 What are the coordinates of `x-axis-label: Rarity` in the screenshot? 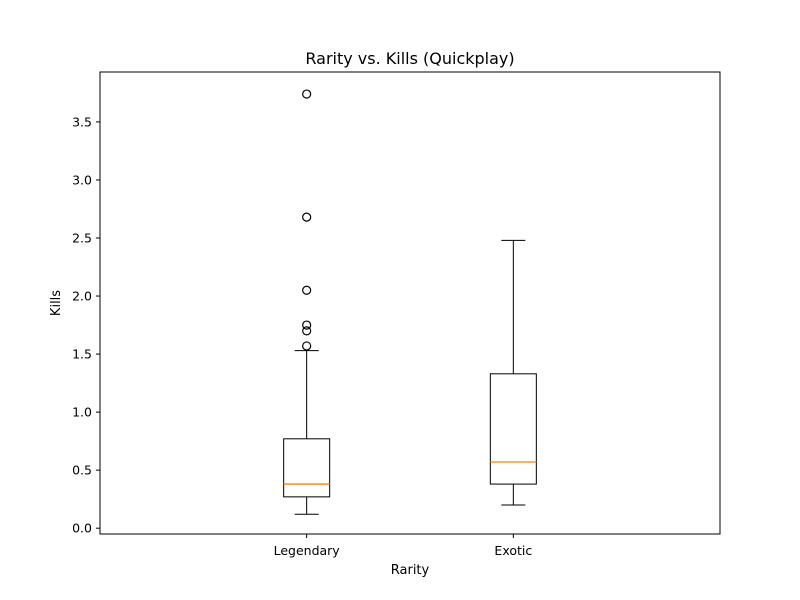 It's located at (410, 570).